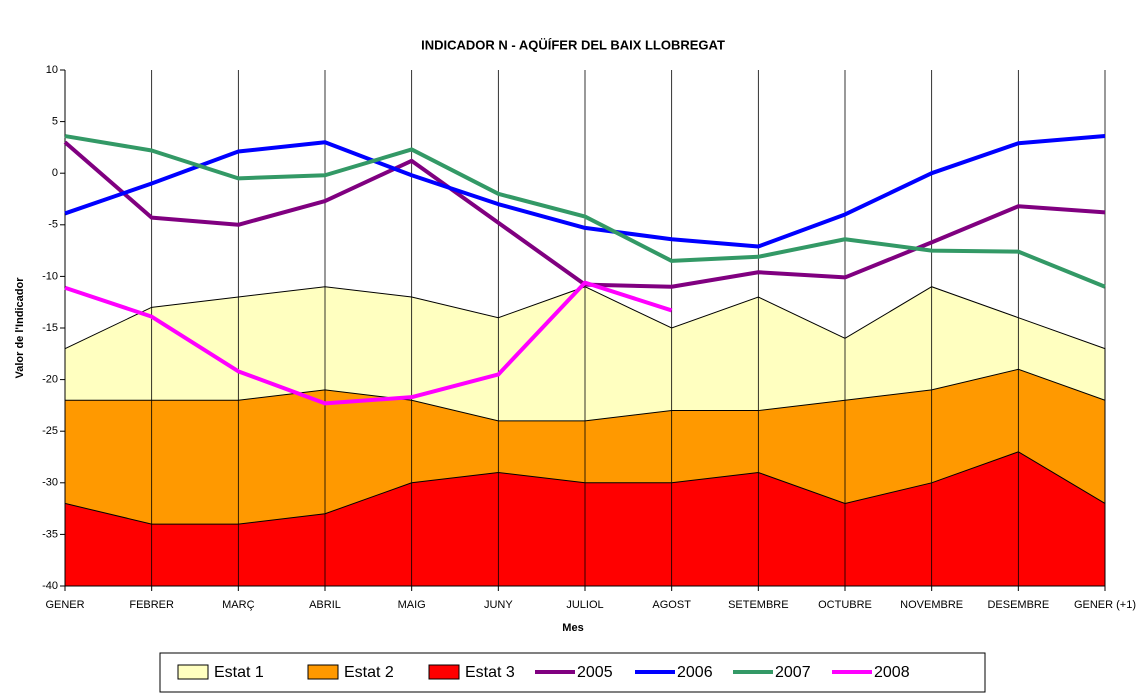 The image size is (1146, 695). Describe the element at coordinates (53, 225) in the screenshot. I see `y-tick-label: -5` at that location.